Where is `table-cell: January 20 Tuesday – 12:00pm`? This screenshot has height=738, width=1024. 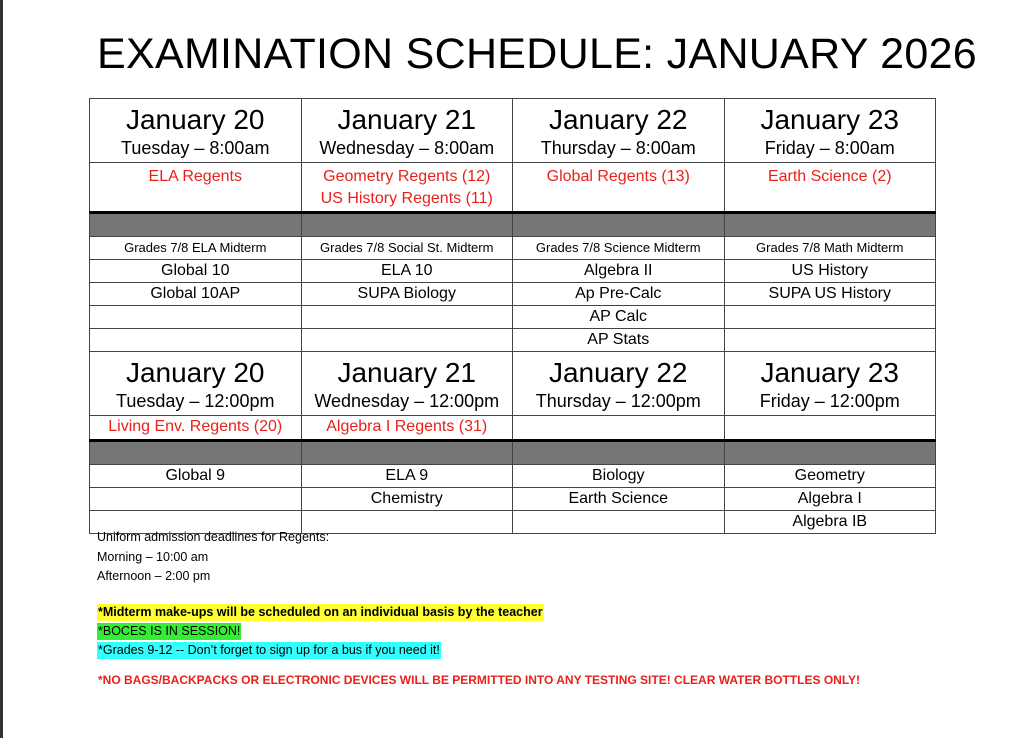 table-cell: January 20 Tuesday – 12:00pm is located at coordinates (195, 383).